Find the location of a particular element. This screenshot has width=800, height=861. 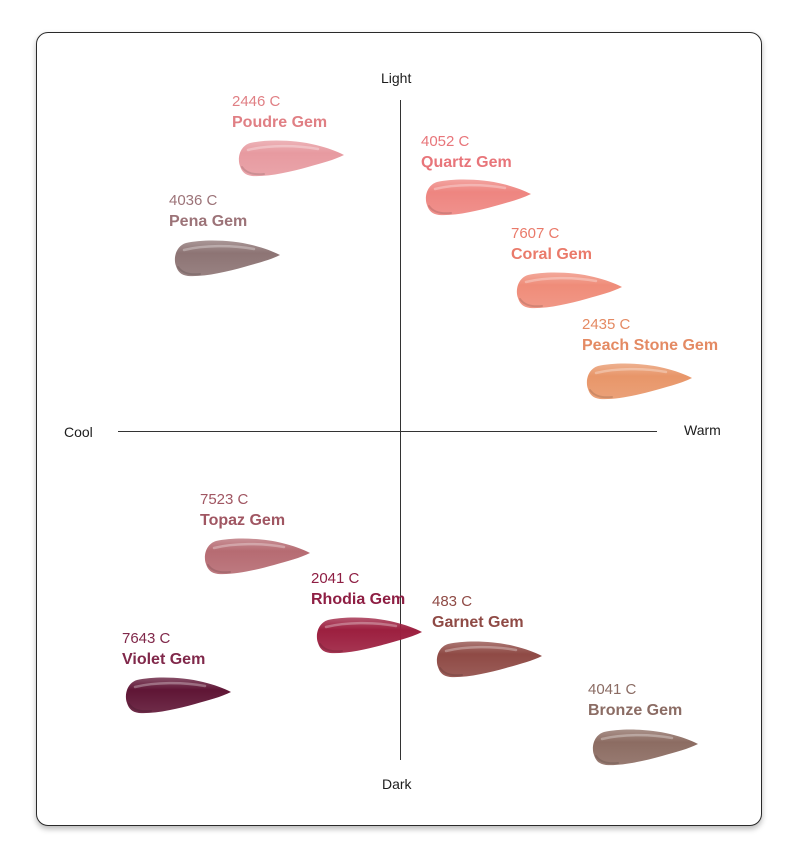

shade-rhodia-gem: 2041 C Rhodia Gem is located at coordinates (358, 589).